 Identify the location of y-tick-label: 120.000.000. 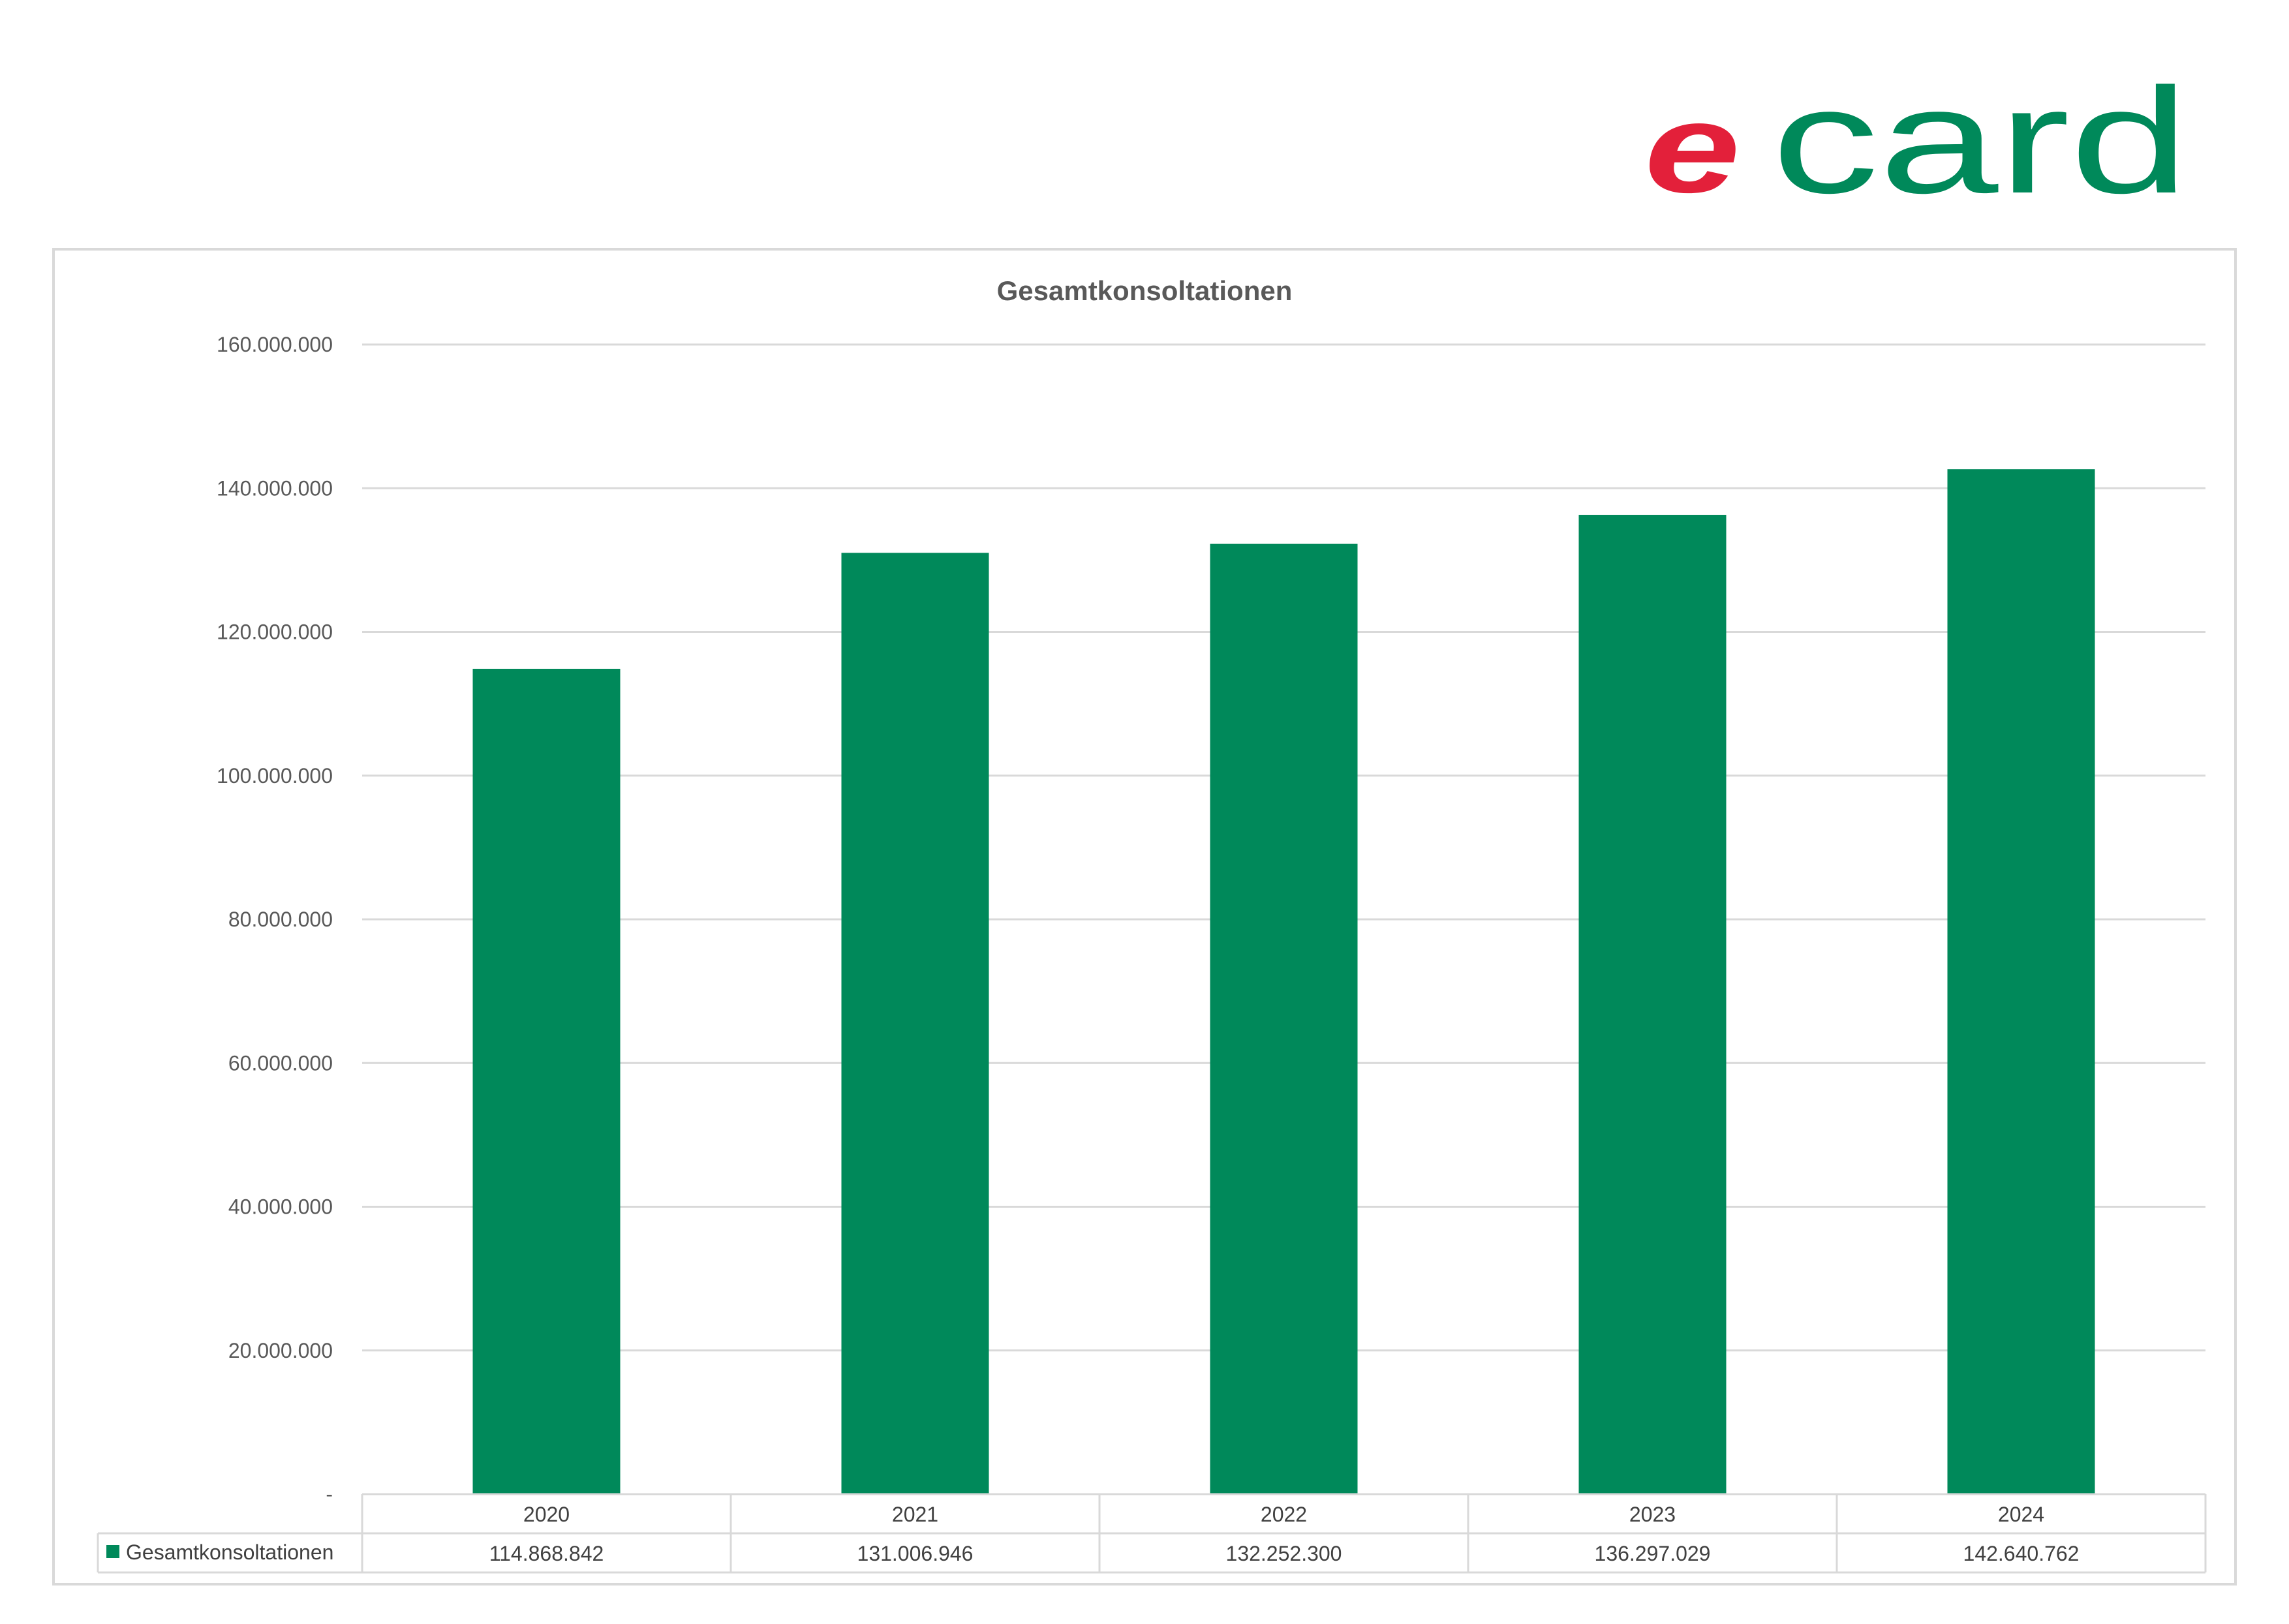
(275, 632).